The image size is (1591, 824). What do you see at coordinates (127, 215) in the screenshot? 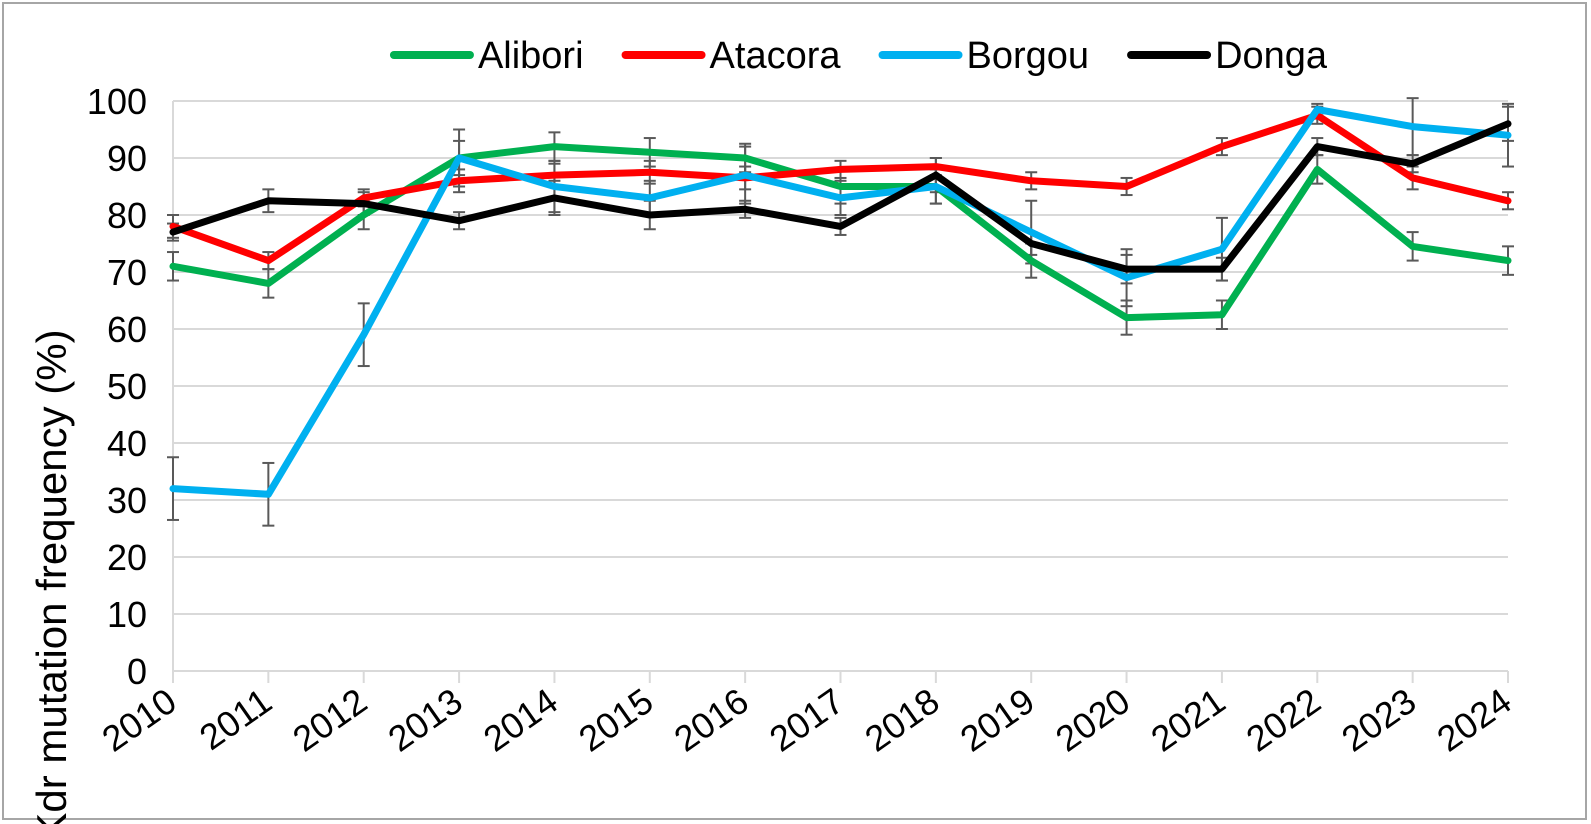
I see `y-tick-label: 80` at bounding box center [127, 215].